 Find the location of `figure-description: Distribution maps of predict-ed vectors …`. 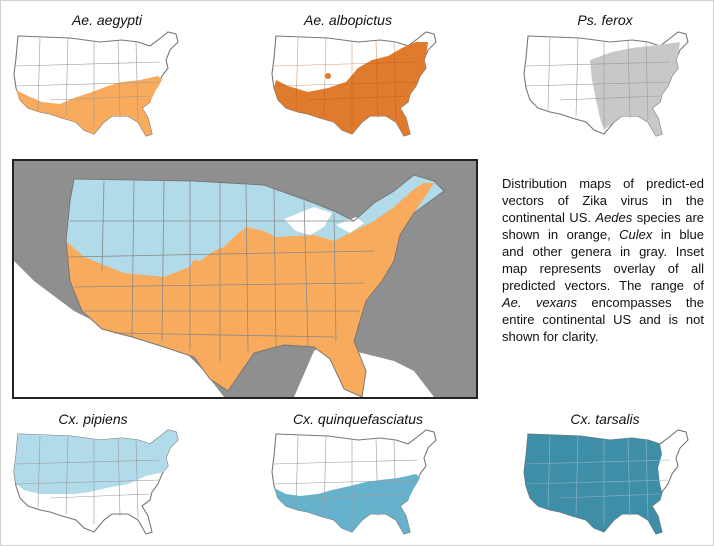

figure-description: Distribution maps of predict-ed vectors … is located at coordinates (603, 260).